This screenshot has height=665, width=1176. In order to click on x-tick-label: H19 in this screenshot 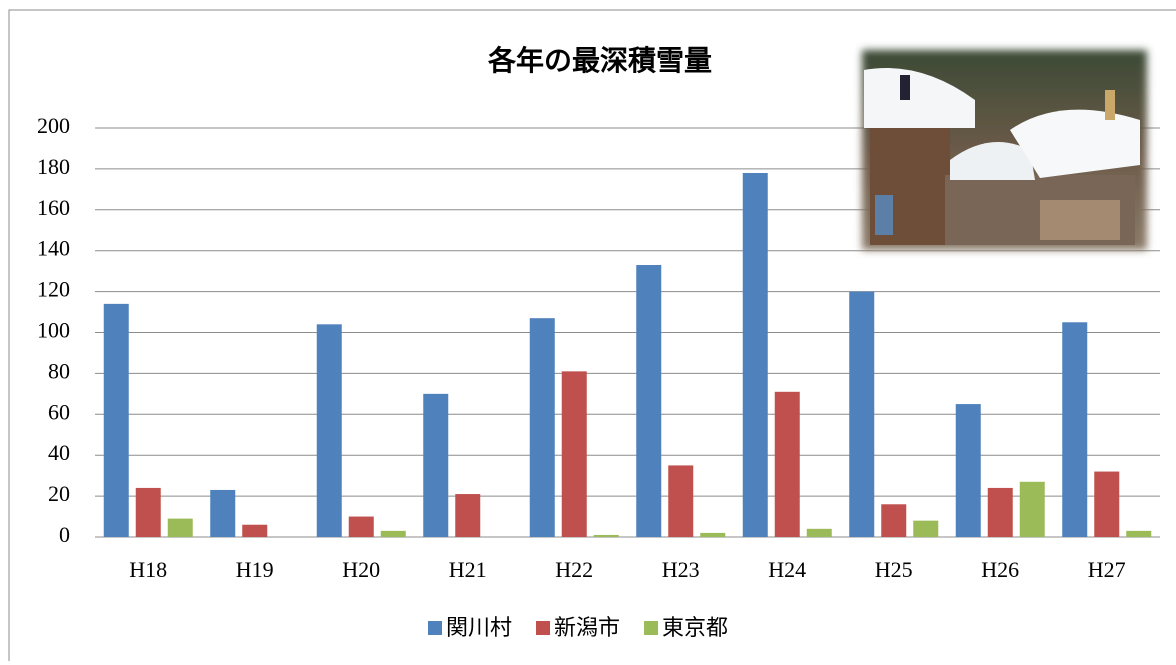, I will do `click(255, 569)`.